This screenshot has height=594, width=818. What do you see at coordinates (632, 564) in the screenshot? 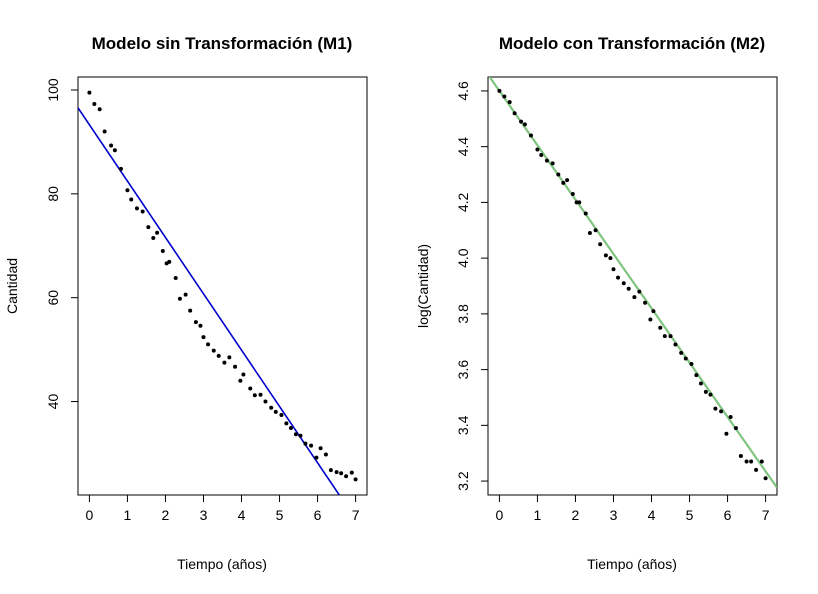
I see `x-axis-label-m2: Tiempo (años)` at bounding box center [632, 564].